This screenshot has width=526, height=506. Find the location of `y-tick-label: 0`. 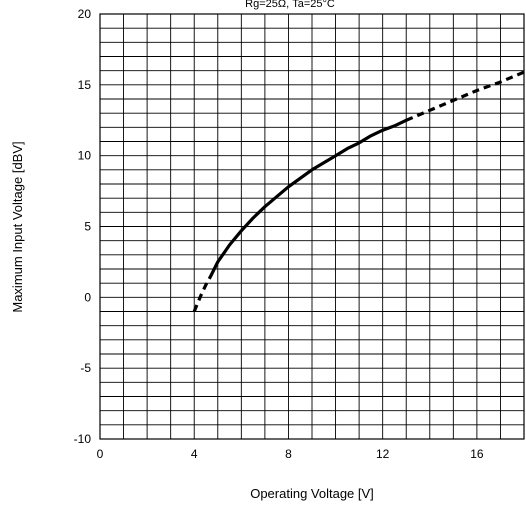

y-tick-label: 0 is located at coordinates (87, 297).